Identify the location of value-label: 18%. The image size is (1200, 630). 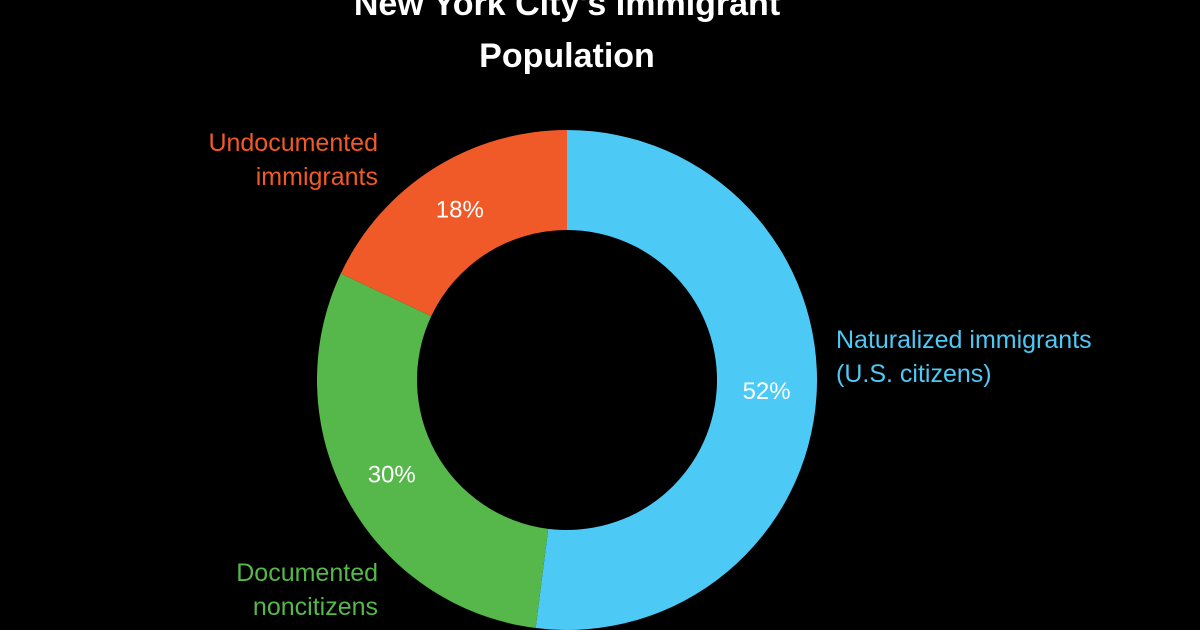
(460, 209).